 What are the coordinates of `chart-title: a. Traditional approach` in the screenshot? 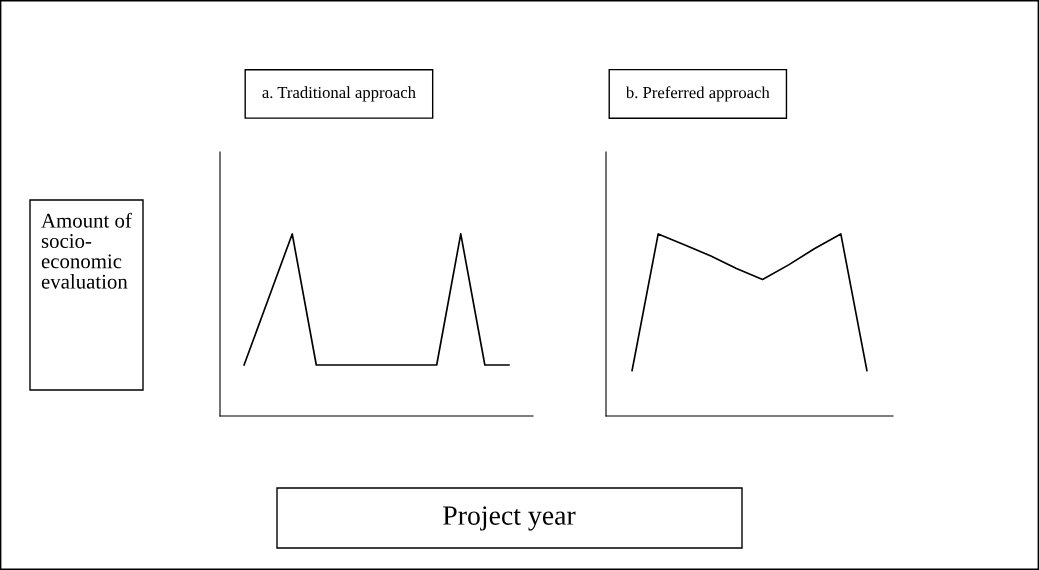 It's located at (339, 94).